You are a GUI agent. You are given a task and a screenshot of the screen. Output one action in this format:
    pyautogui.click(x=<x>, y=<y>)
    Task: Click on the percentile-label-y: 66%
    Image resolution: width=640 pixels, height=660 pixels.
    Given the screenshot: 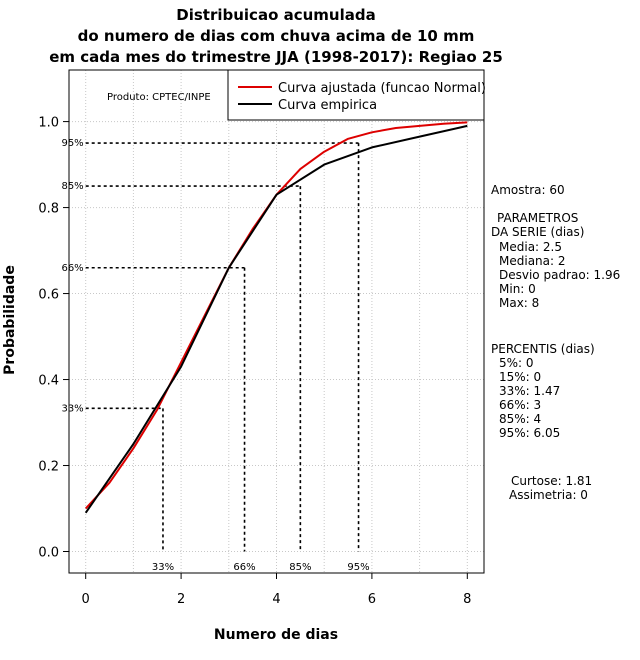 What is the action you would take?
    pyautogui.click(x=72, y=268)
    